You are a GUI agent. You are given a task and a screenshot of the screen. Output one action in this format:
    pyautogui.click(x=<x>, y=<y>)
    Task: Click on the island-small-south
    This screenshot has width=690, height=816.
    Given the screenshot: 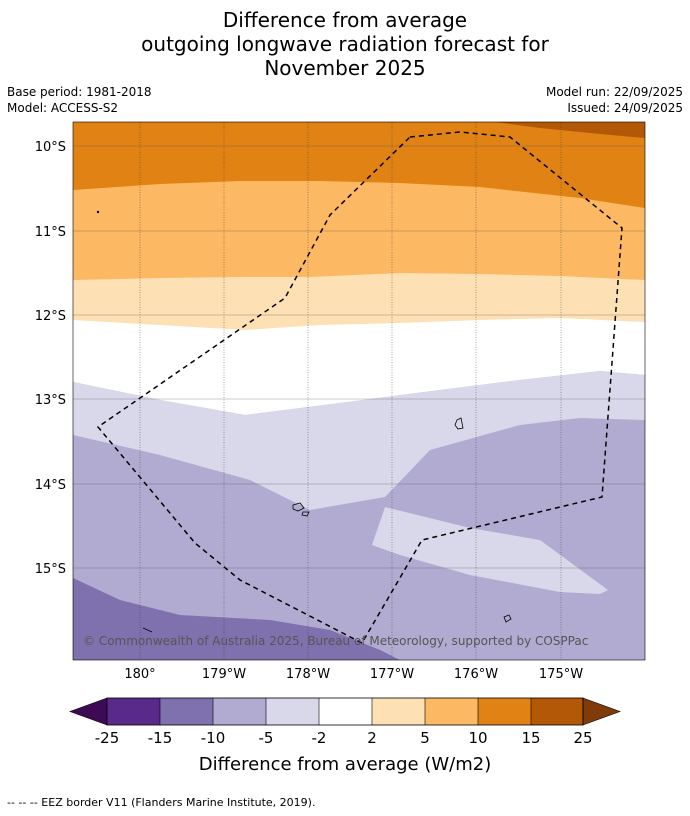 What is the action you would take?
    pyautogui.click(x=507, y=618)
    